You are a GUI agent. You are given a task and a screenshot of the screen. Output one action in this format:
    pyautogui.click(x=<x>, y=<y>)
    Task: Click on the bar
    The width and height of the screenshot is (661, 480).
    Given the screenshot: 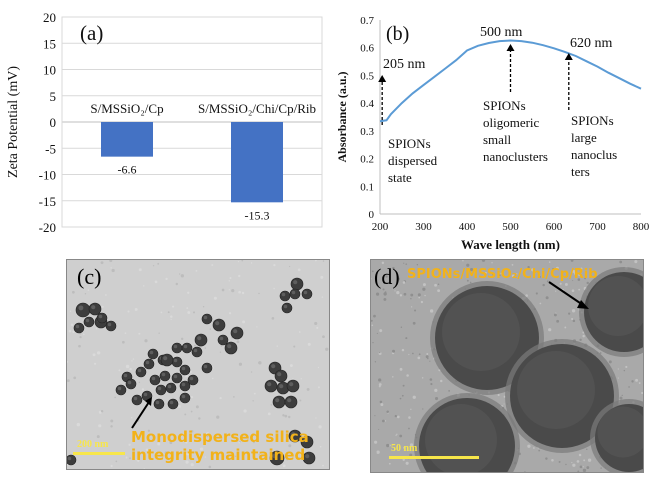 What is the action you would take?
    pyautogui.click(x=257, y=162)
    